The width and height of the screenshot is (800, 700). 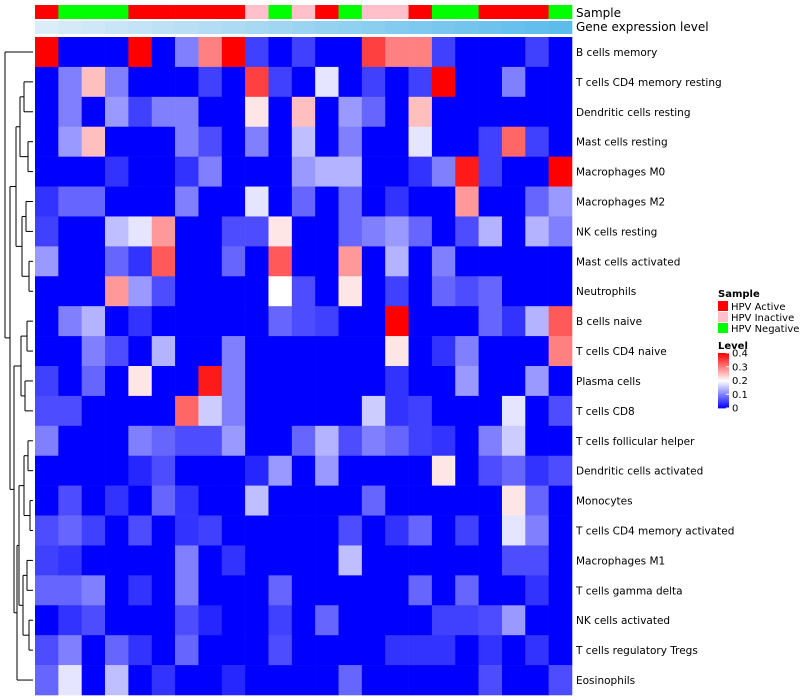 I want to click on row-label: Dendritic cells activated, so click(x=639, y=472).